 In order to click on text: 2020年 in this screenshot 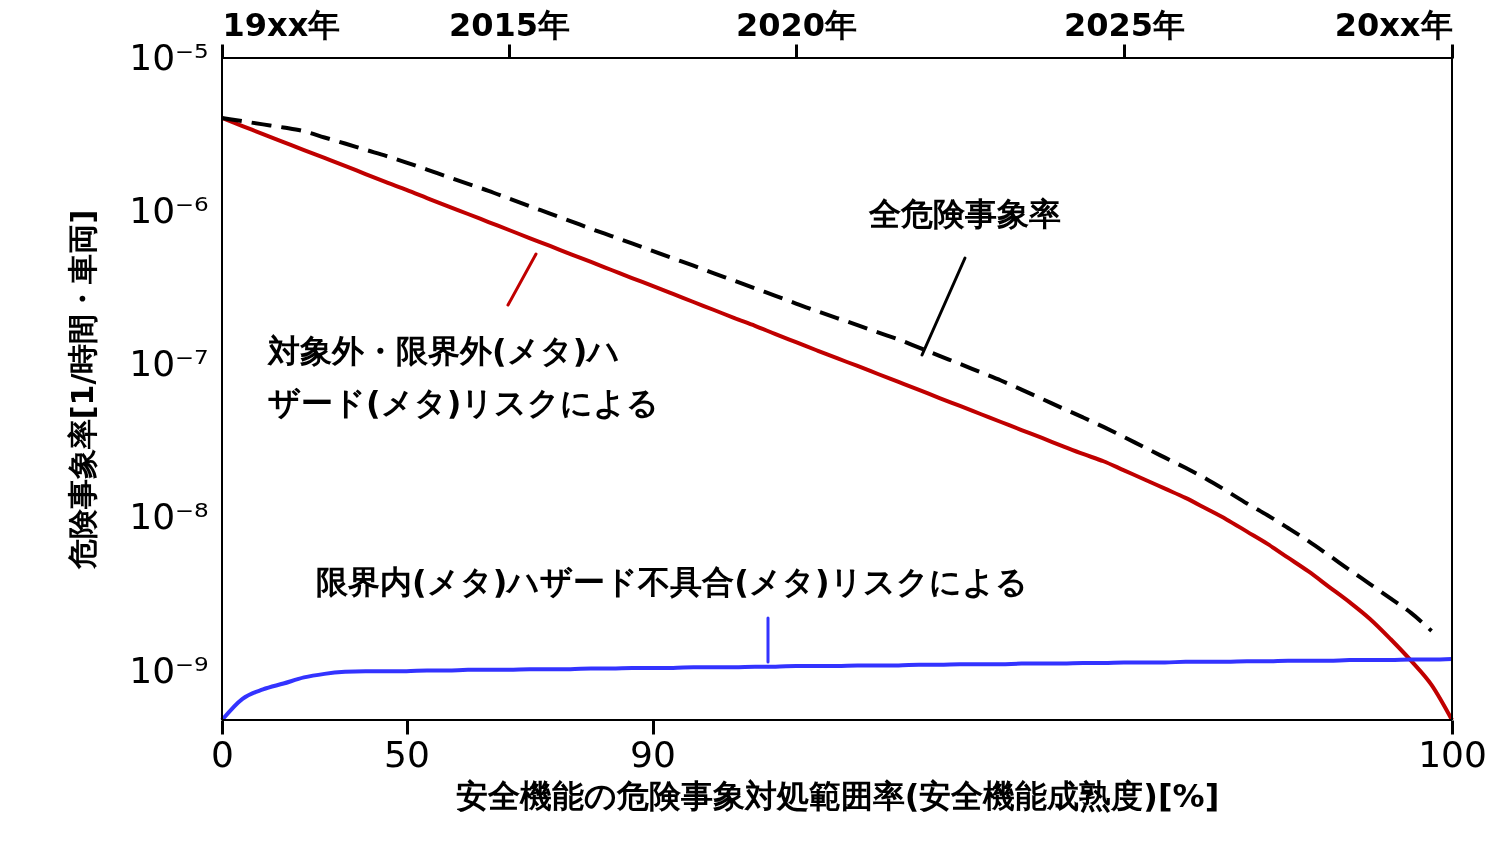, I will do `click(796, 24)`.